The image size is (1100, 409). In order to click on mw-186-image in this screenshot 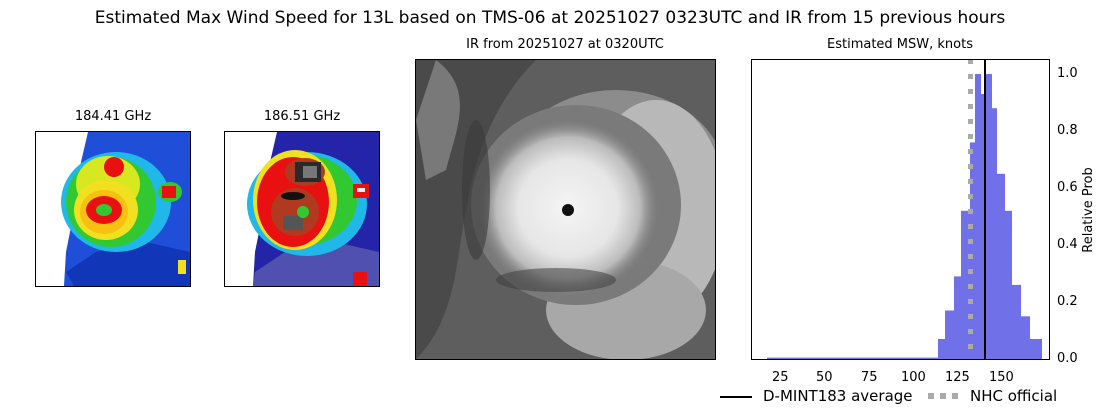, I will do `click(302, 209)`.